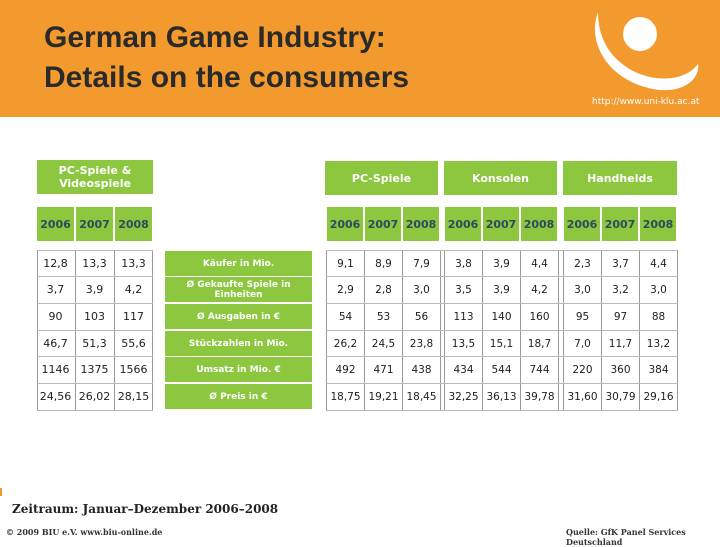  I want to click on title-line-1: German Game Industry:, so click(215, 37).